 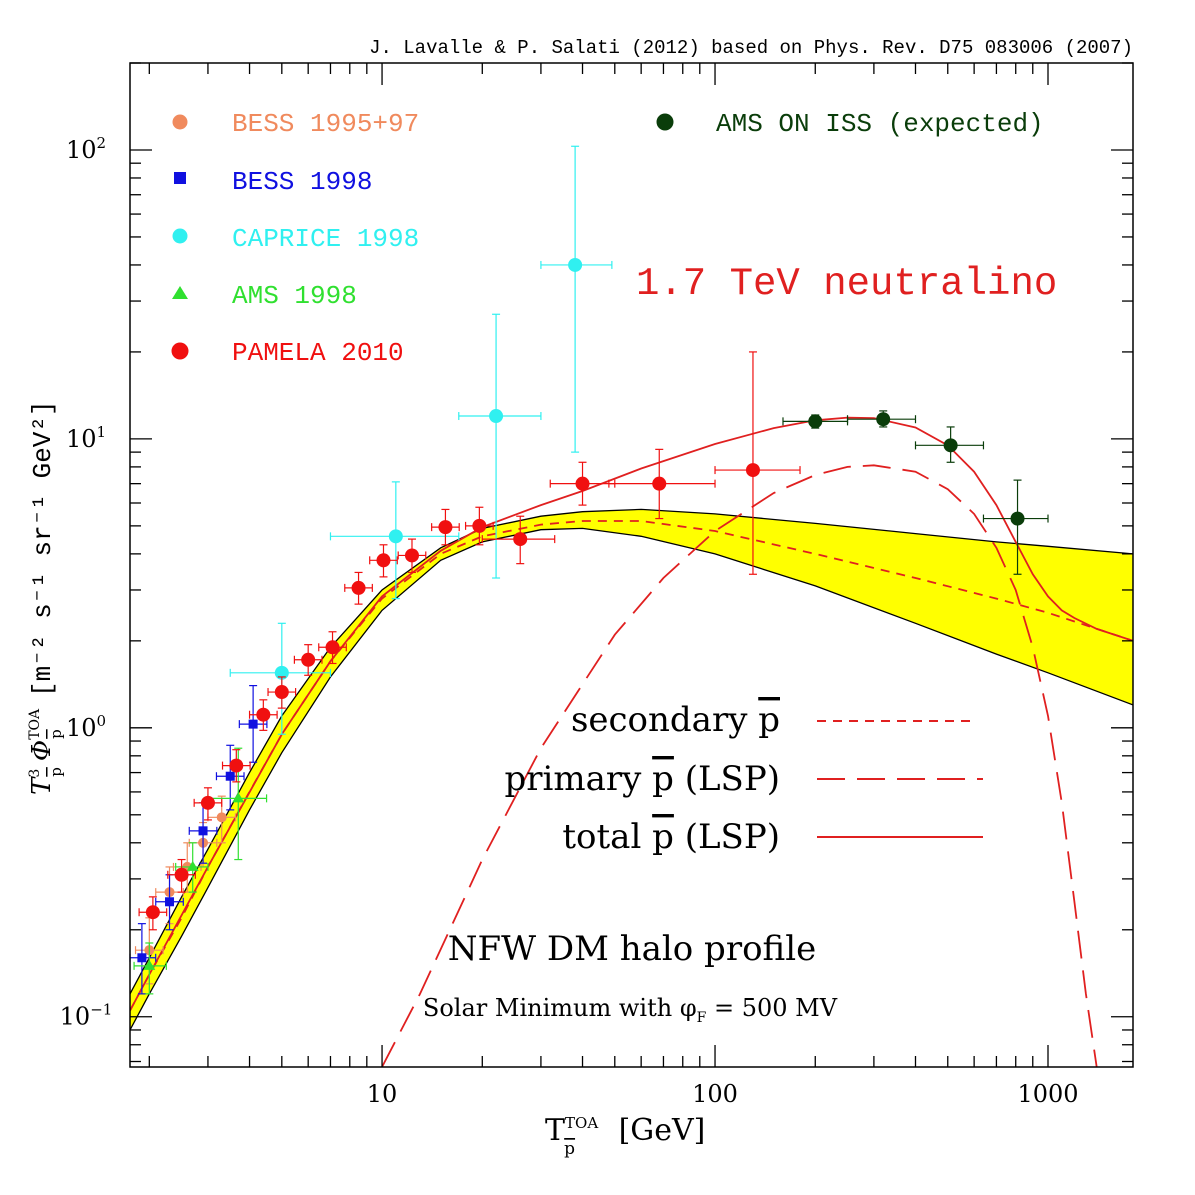 I want to click on legend-ams-iss: AMS ON ISS (expected), so click(x=850, y=124).